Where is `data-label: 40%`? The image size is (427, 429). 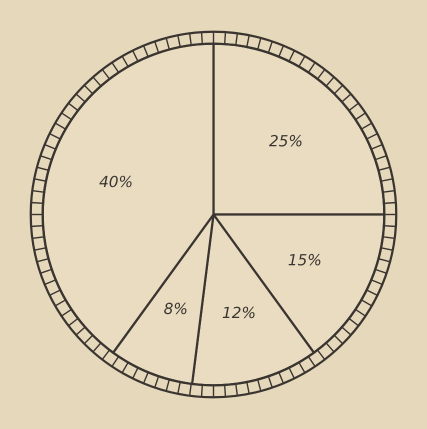 data-label: 40% is located at coordinates (115, 182).